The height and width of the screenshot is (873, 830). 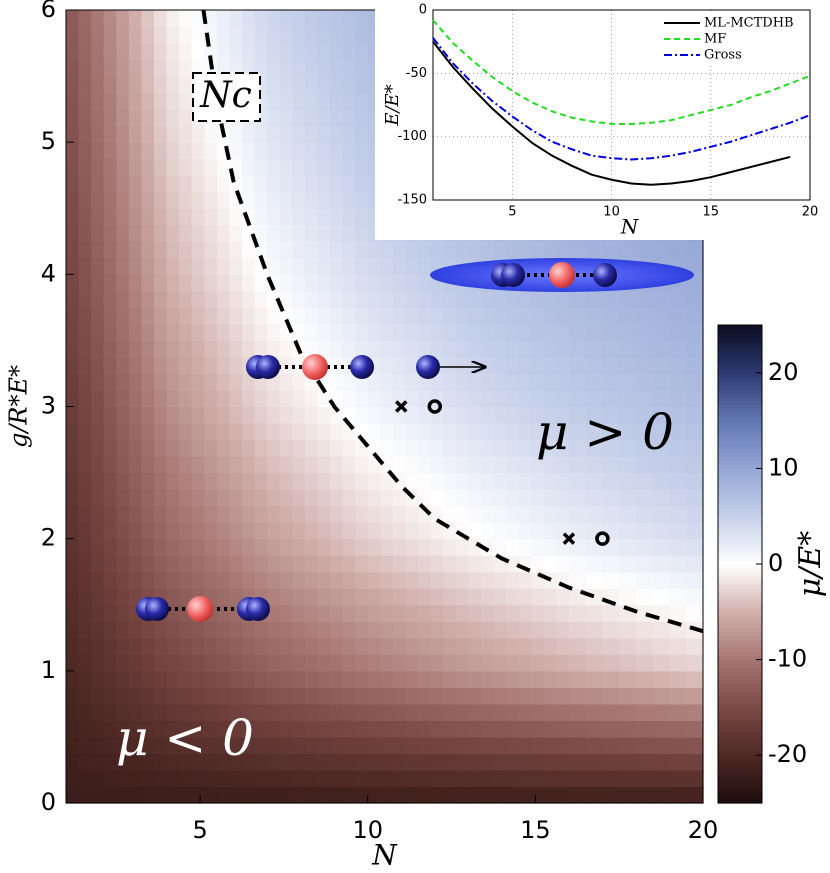 I want to click on y-tick-label: -50, so click(x=416, y=73).